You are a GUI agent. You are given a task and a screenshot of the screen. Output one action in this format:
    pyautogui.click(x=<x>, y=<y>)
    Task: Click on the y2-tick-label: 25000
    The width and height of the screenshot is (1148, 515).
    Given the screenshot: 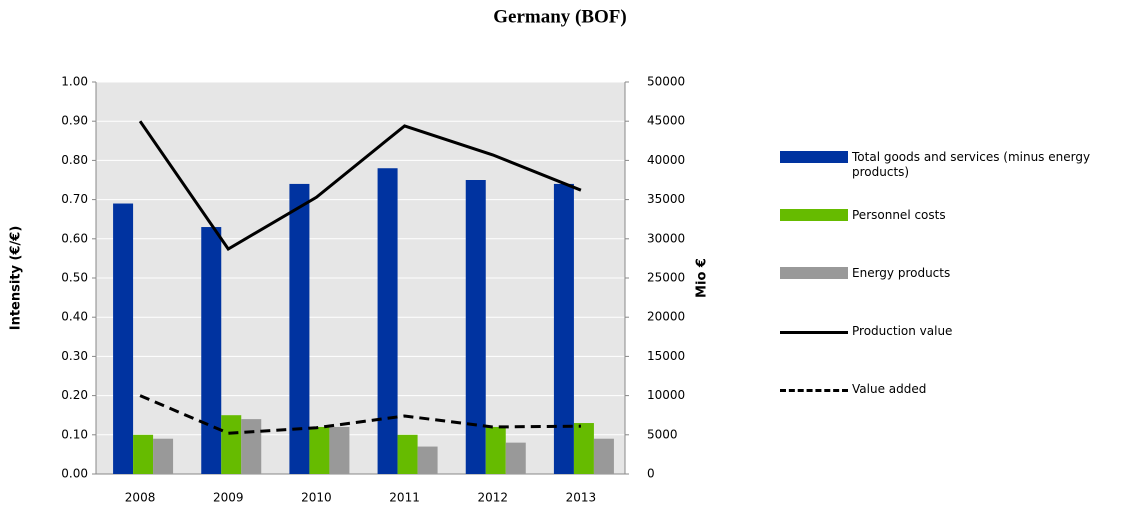 What is the action you would take?
    pyautogui.click(x=666, y=278)
    